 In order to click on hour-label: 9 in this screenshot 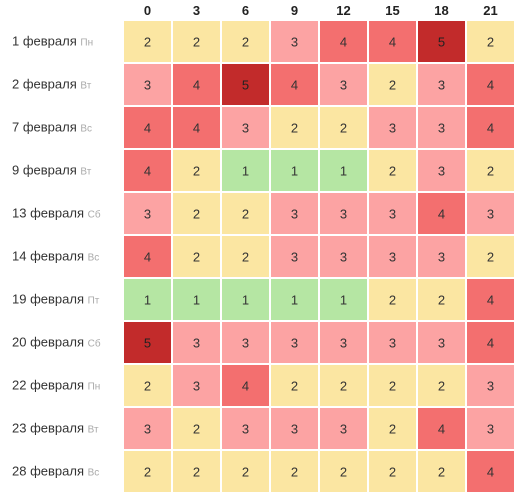, I will do `click(294, 10)`.